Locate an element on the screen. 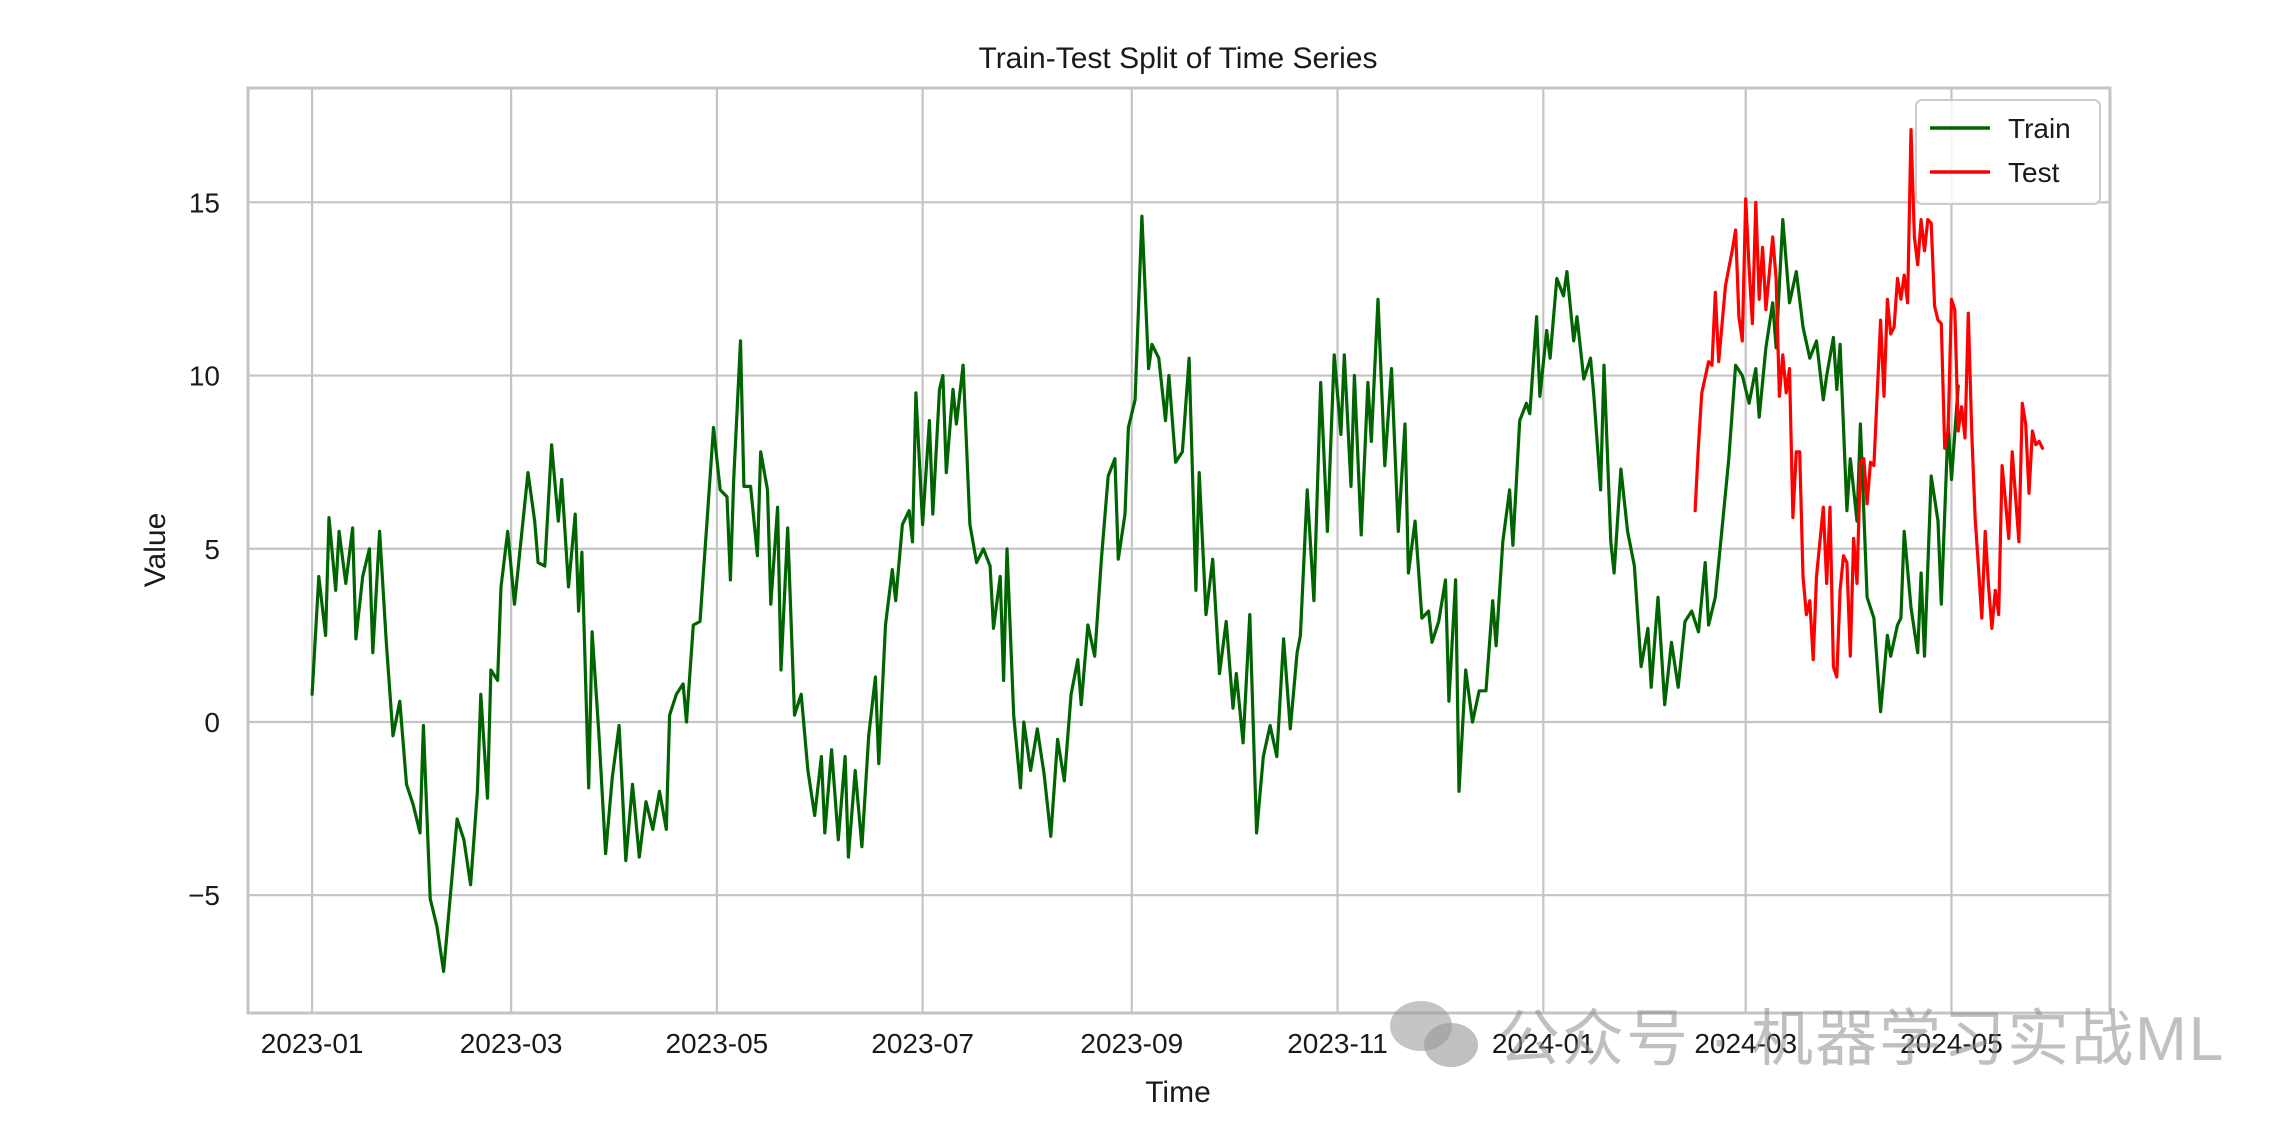 This screenshot has height=1127, width=2286. x-tick-label: 2024-05 is located at coordinates (1951, 1043).